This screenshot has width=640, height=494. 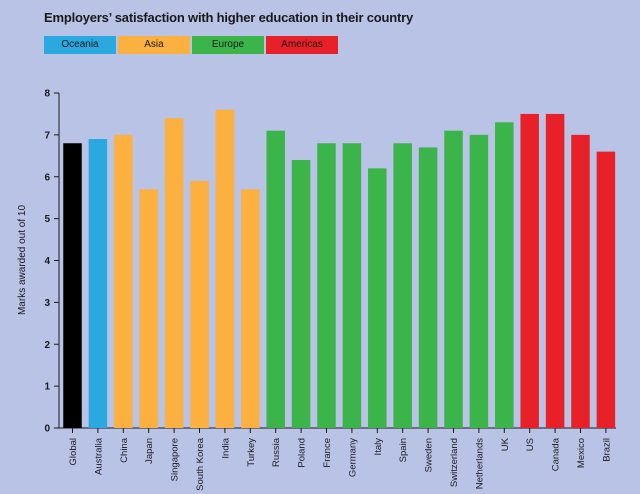 What do you see at coordinates (581, 453) in the screenshot?
I see `x-tick-label-mexico: Mexico` at bounding box center [581, 453].